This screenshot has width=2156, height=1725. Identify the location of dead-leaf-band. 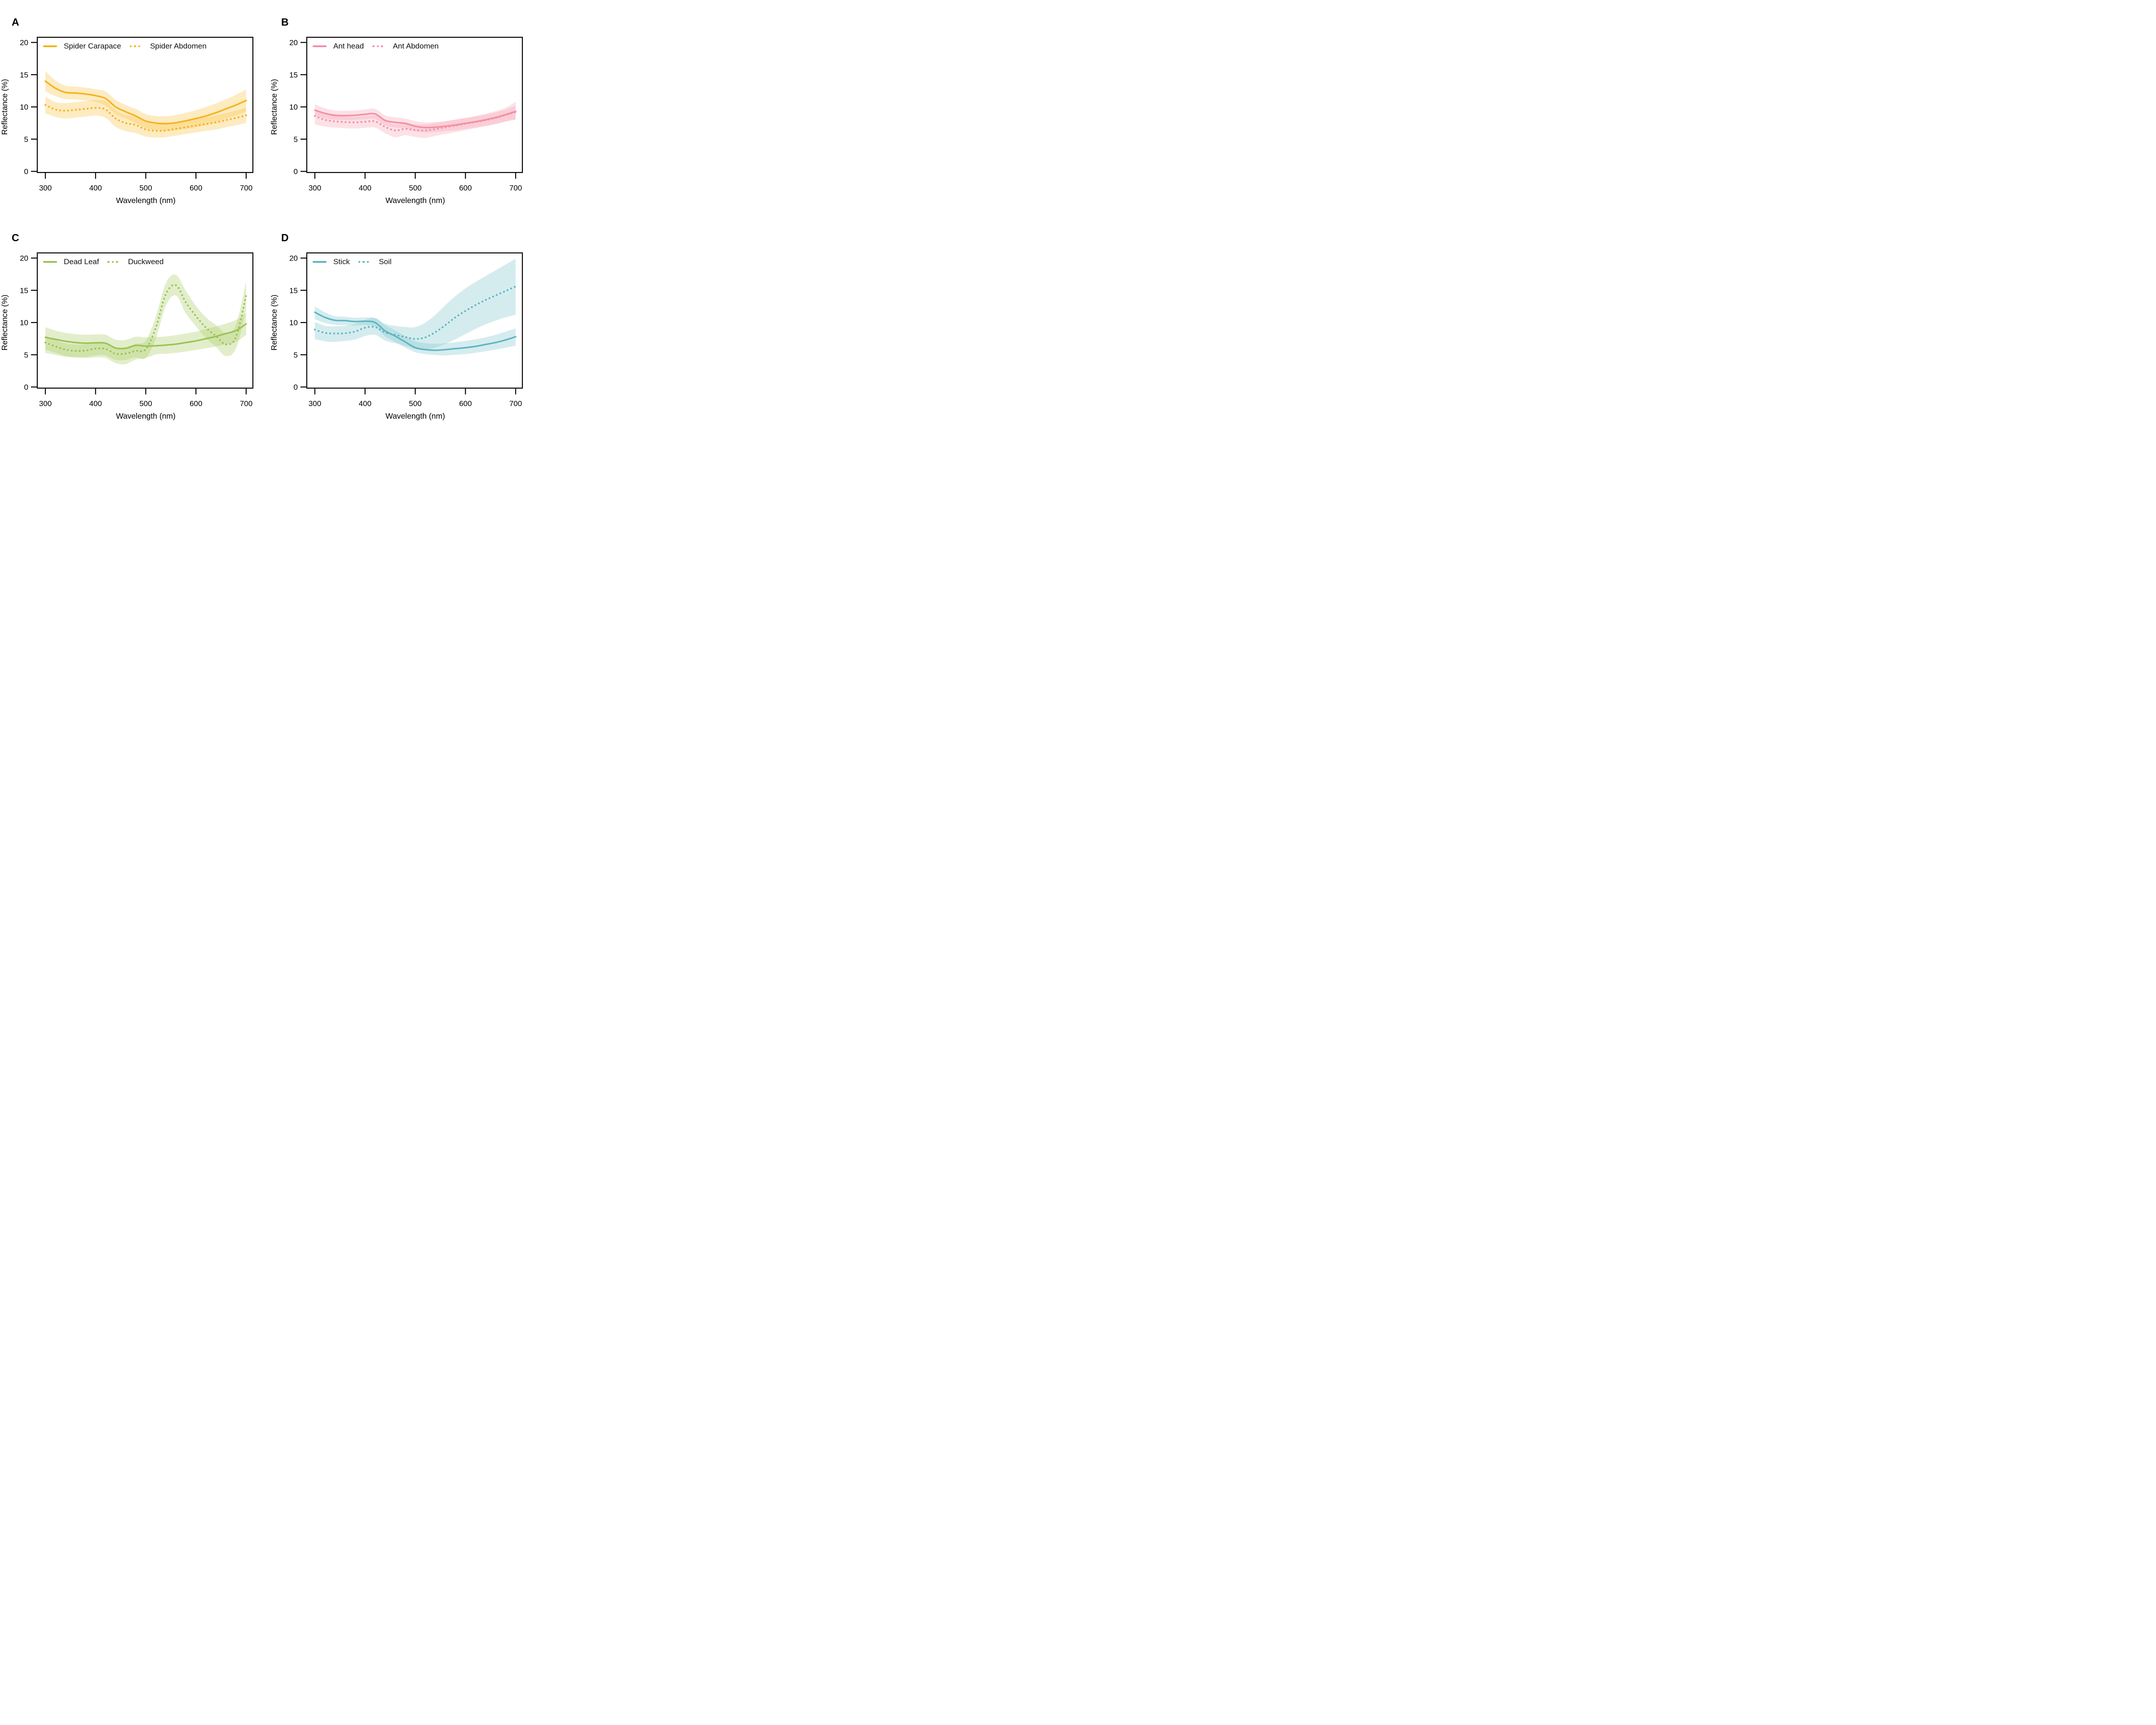
(146, 339).